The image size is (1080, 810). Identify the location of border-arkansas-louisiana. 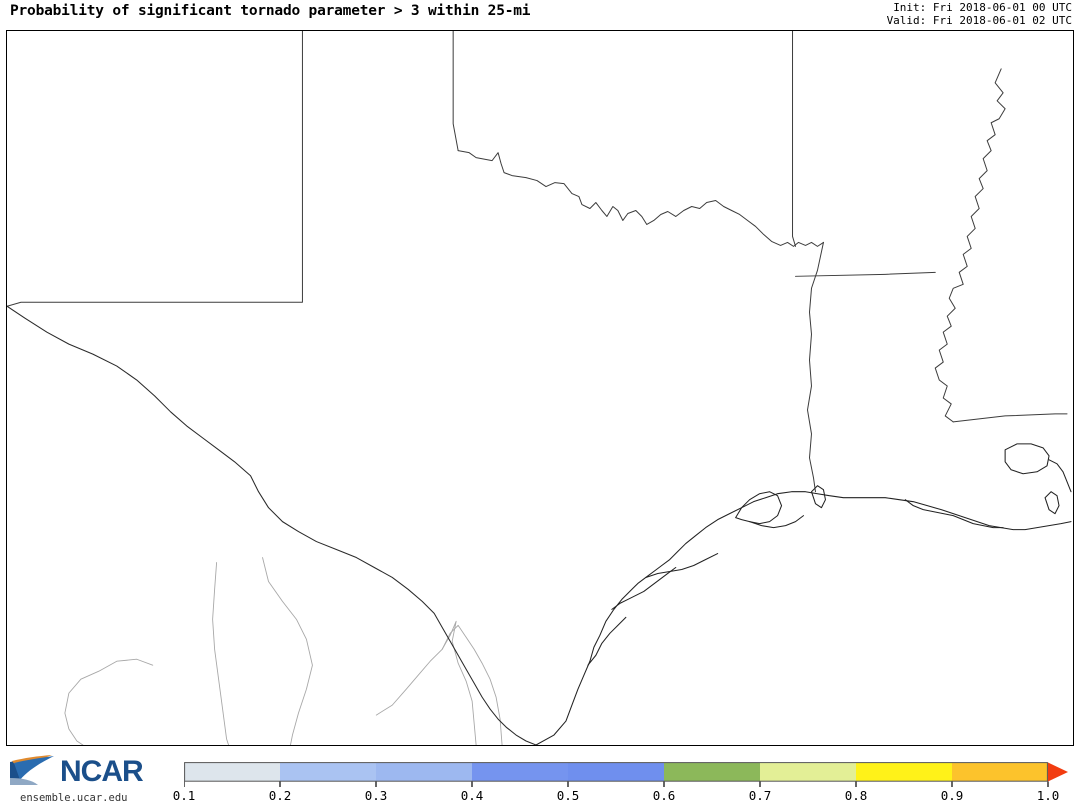
(865, 274).